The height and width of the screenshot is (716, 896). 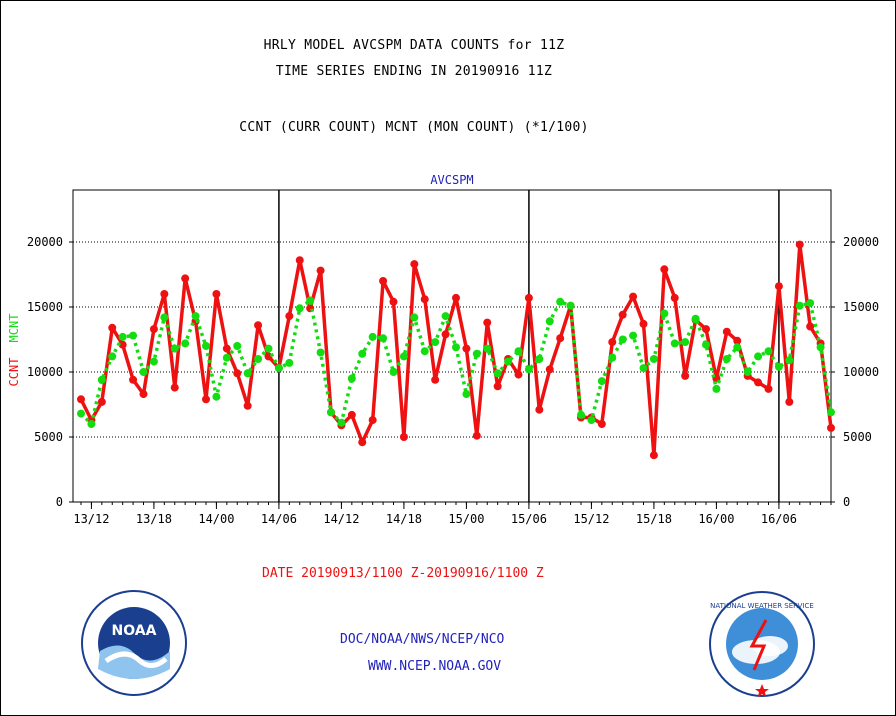 I want to click on x-tick-label: 13/18, so click(x=154, y=519).